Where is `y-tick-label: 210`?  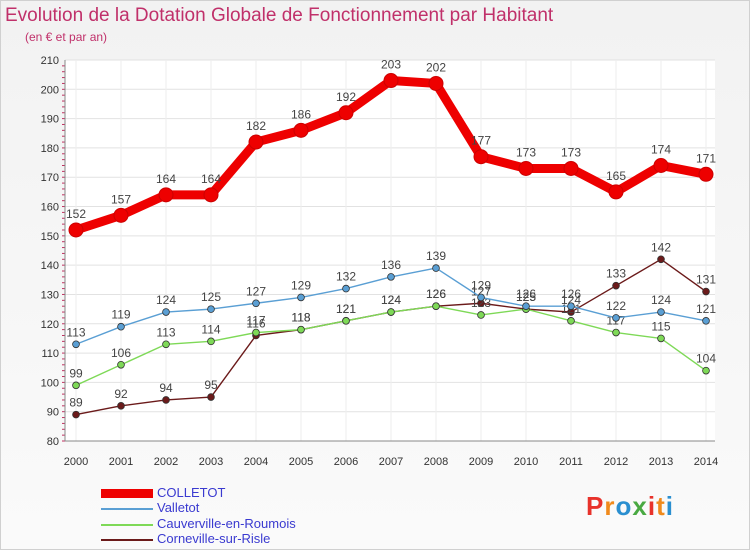
y-tick-label: 210 is located at coordinates (50, 61).